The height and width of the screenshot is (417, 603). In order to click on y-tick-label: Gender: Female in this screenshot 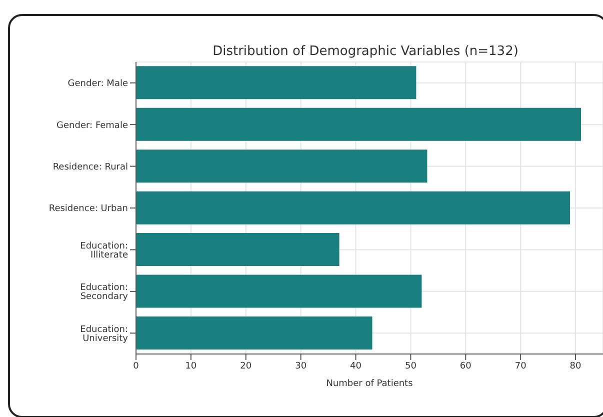, I will do `click(92, 125)`.